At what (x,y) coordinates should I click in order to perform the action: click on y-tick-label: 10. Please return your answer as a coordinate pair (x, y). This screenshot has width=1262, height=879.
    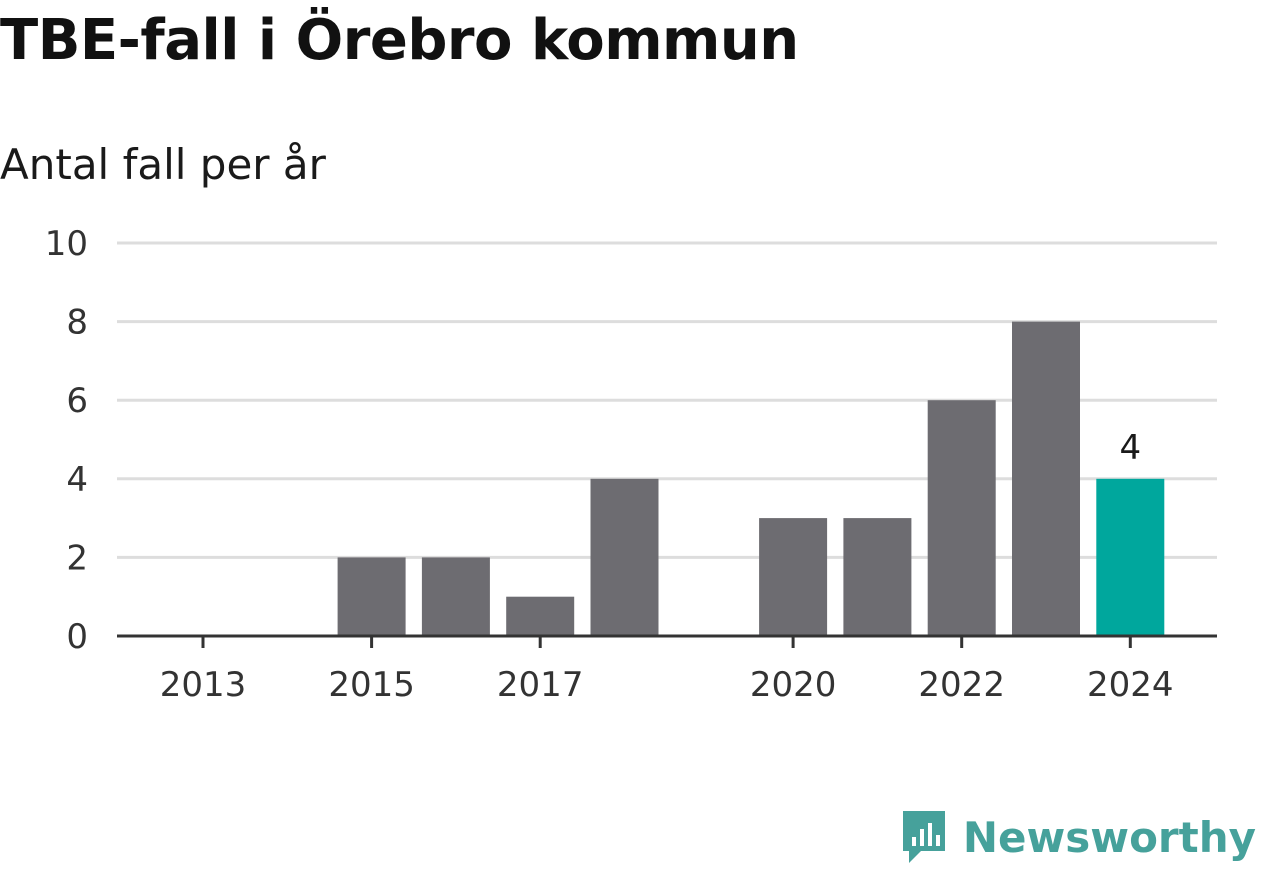
    Looking at the image, I should click on (66, 244).